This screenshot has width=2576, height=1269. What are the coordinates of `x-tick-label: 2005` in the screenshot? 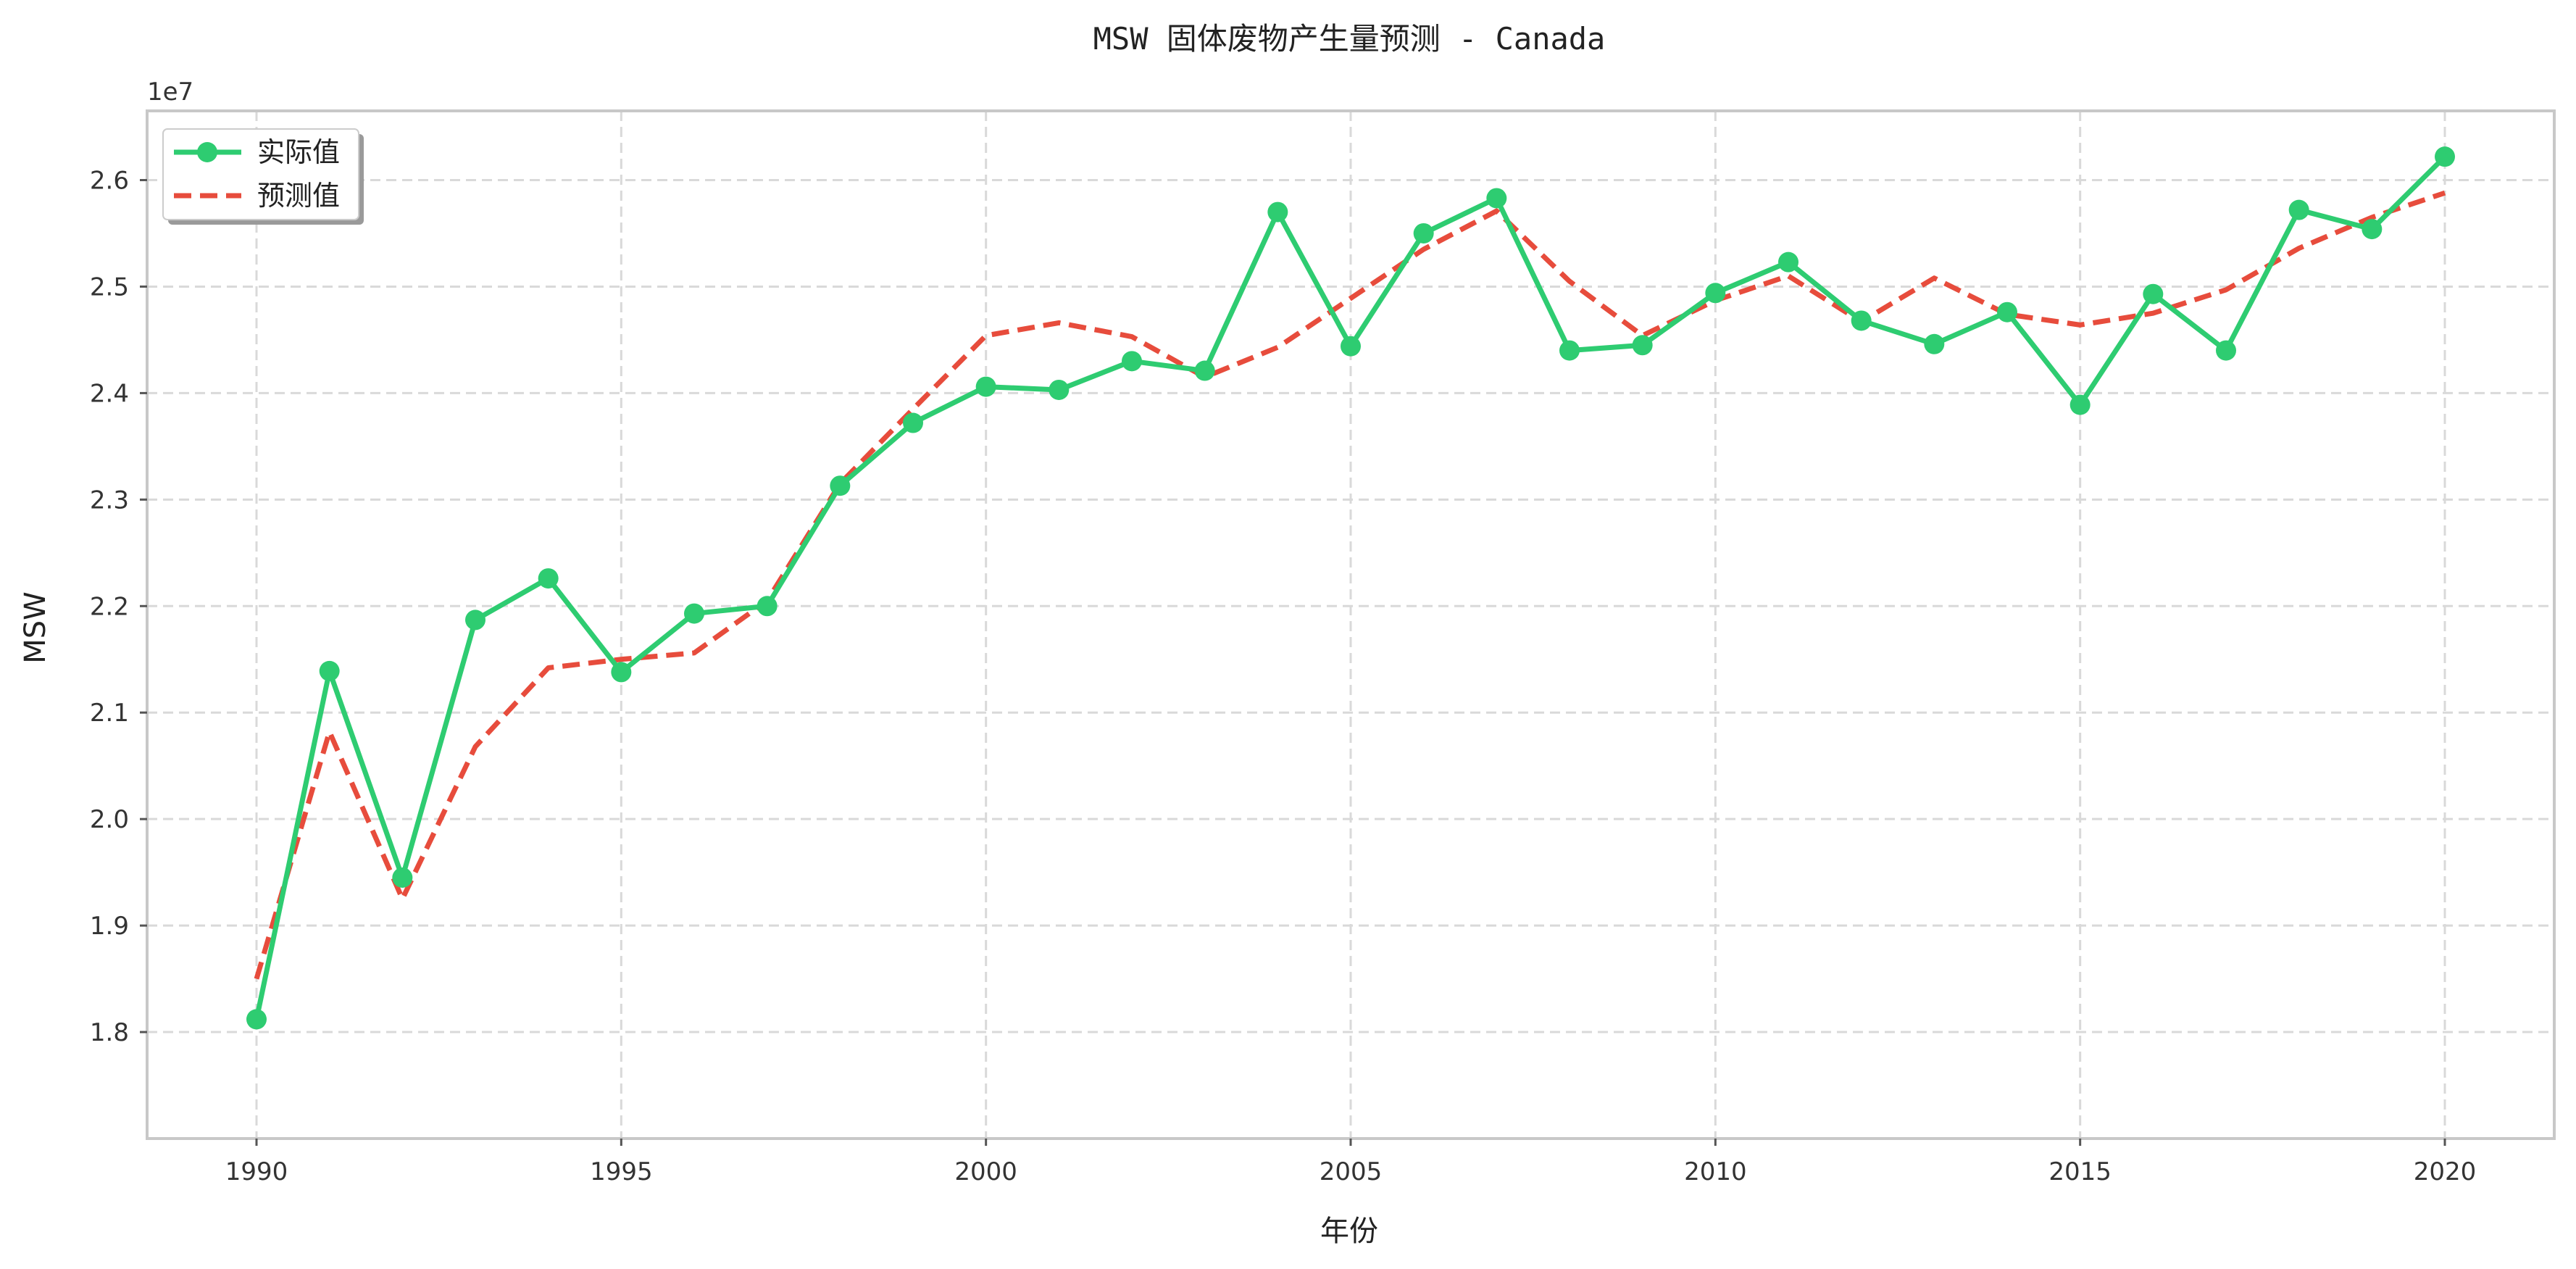 It's located at (1351, 1171).